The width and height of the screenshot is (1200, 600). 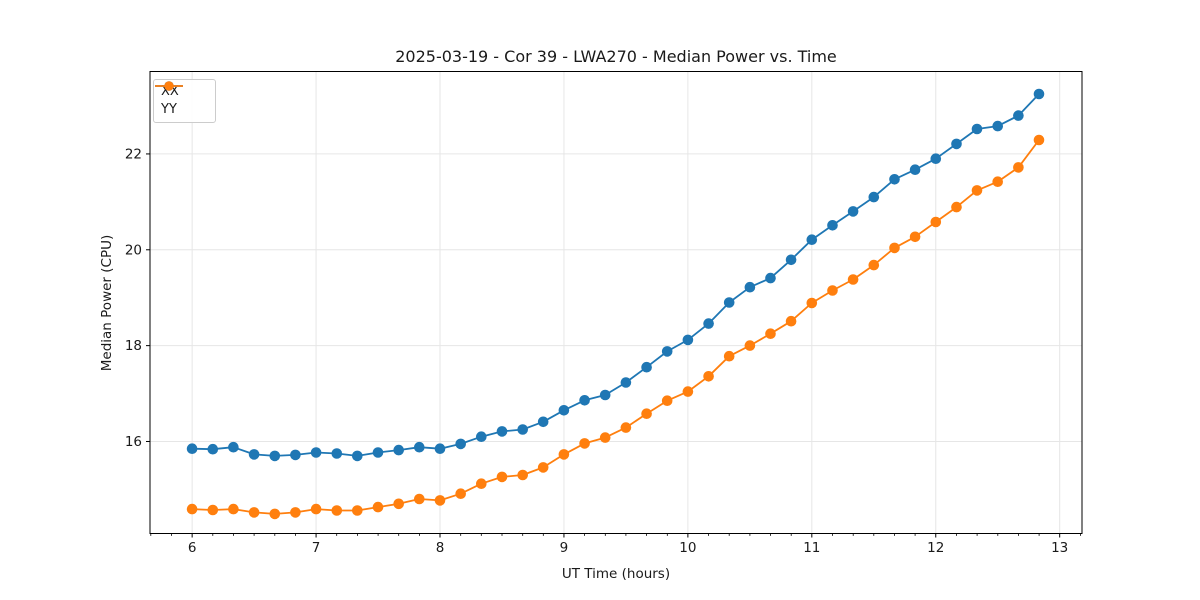 I want to click on x-tick-label: 12, so click(x=935, y=548).